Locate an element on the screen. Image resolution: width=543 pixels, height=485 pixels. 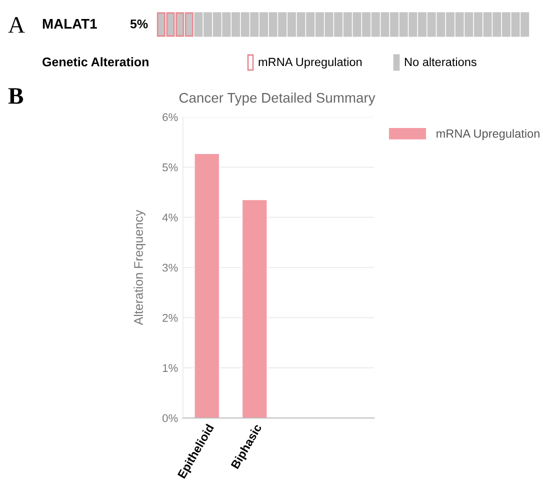
y-tick-label: 5% is located at coordinates (170, 167).